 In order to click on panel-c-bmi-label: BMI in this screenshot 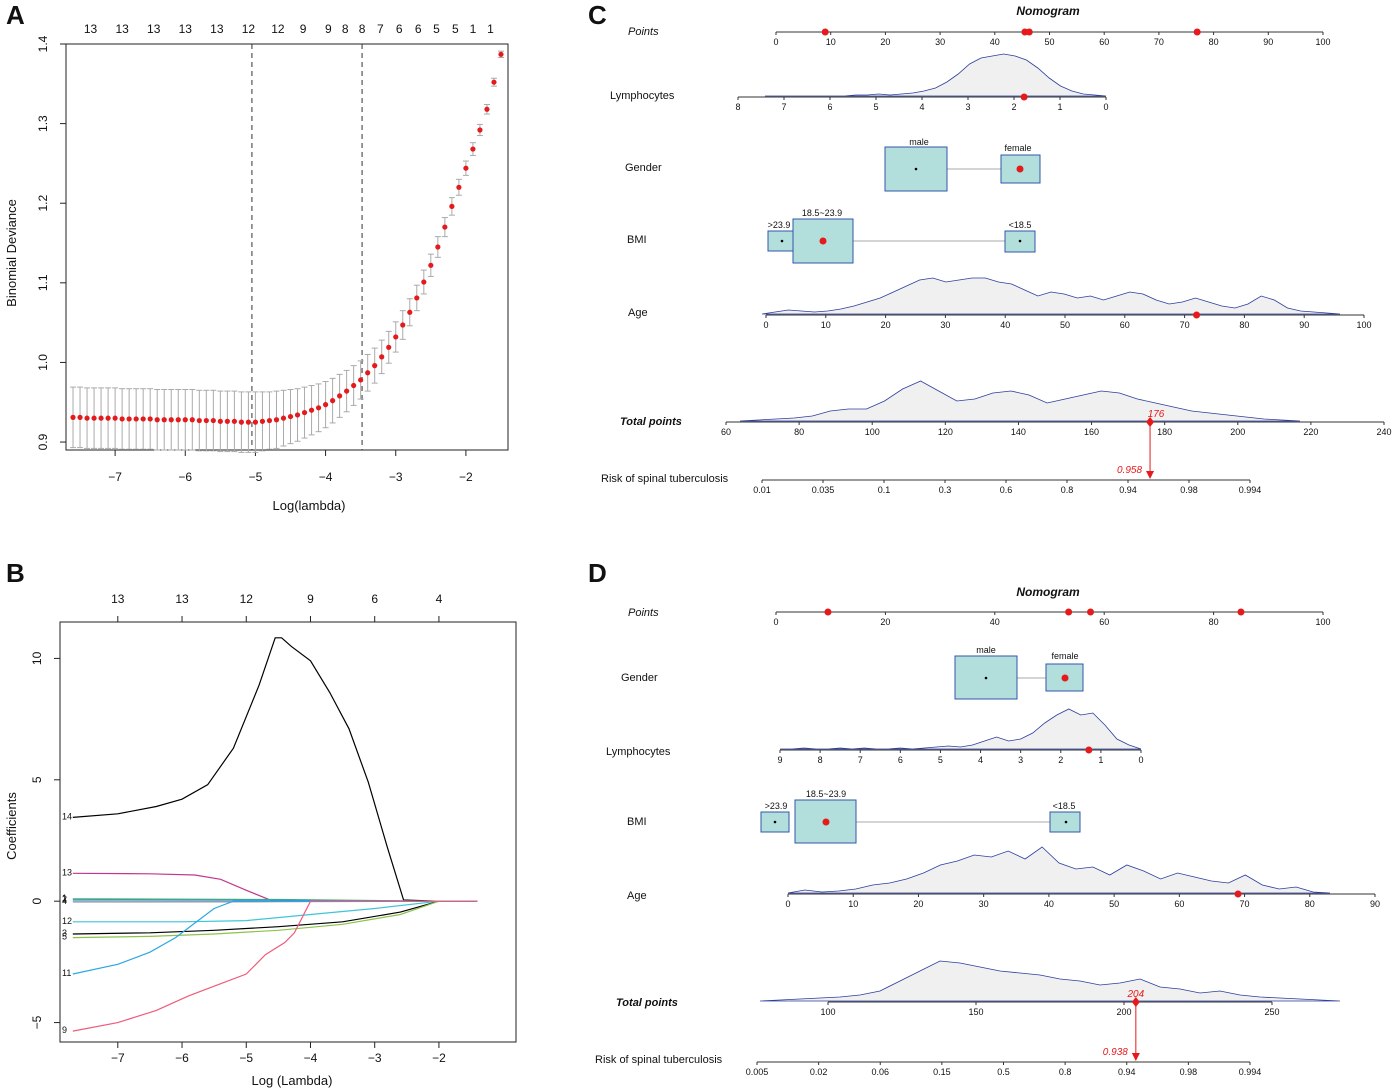, I will do `click(637, 240)`.